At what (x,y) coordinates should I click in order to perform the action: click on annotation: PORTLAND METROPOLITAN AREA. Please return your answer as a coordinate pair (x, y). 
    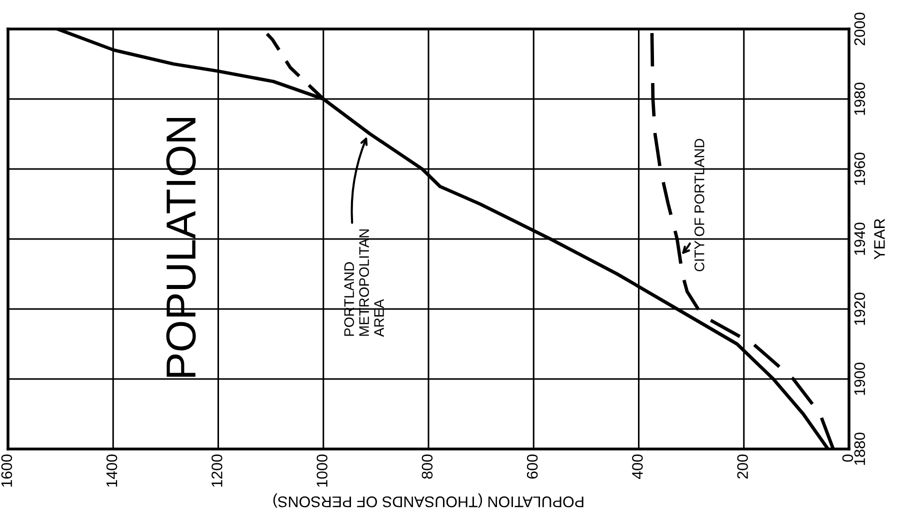
    Looking at the image, I should click on (364, 283).